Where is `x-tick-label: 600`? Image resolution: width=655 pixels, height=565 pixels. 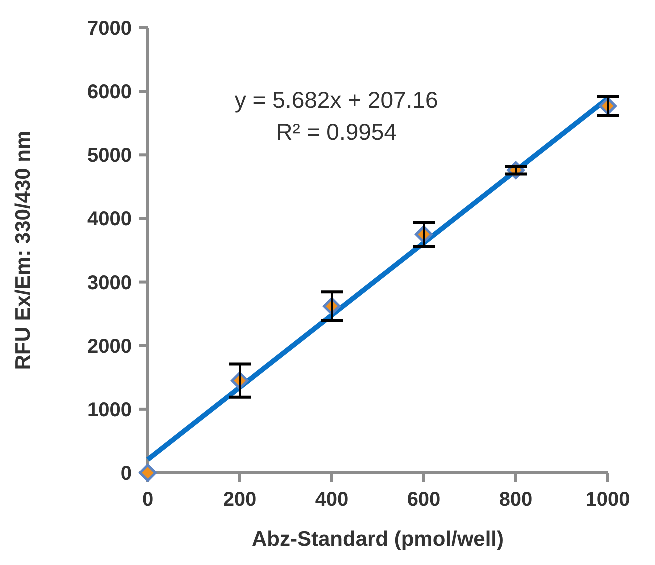 x-tick-label: 600 is located at coordinates (424, 500).